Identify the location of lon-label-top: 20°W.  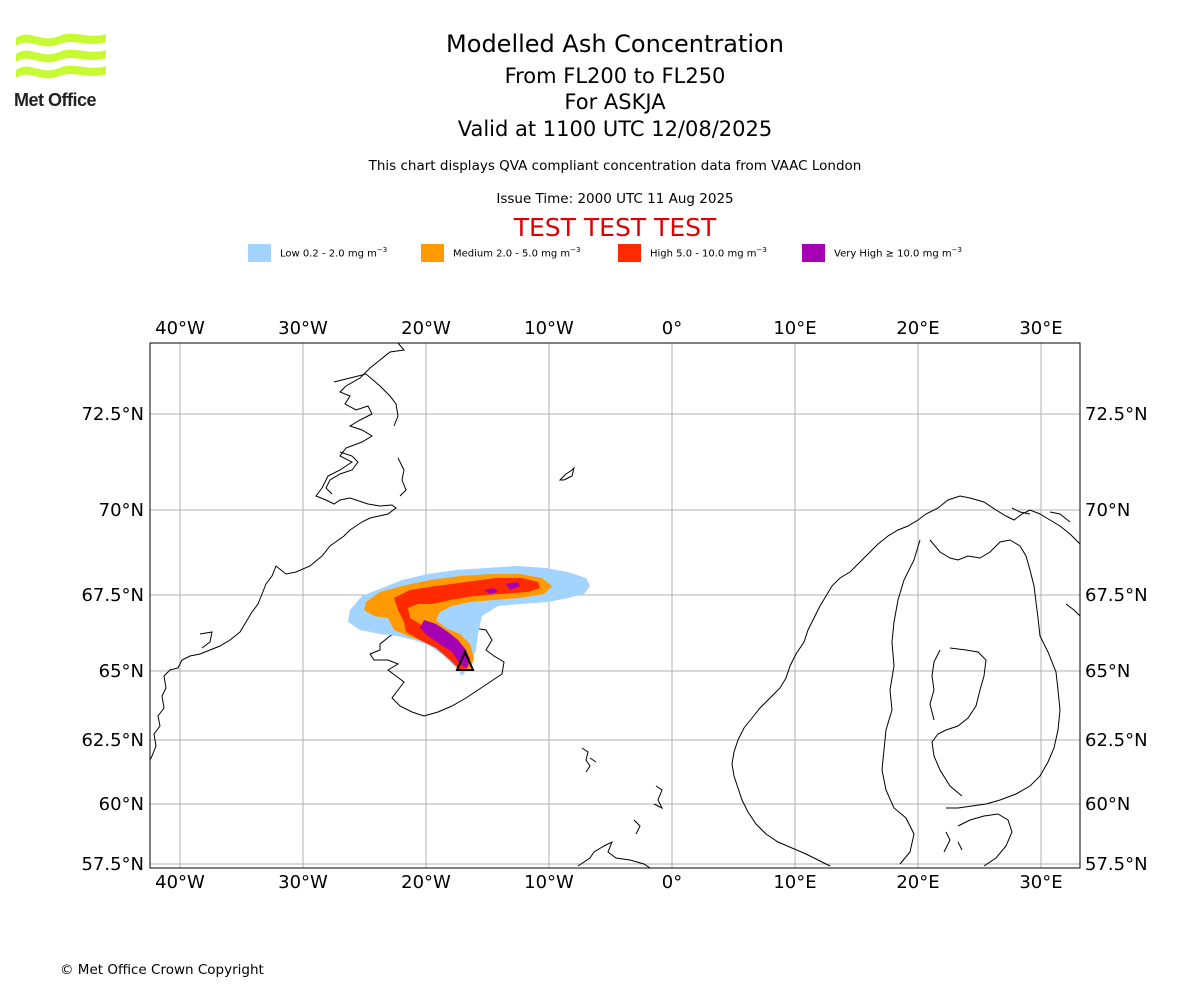
(426, 328).